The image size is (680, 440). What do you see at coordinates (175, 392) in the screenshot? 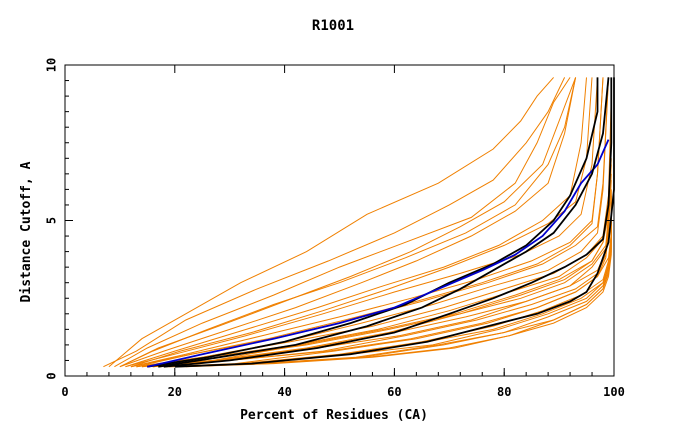
I see `x-tick-label-20: 20` at bounding box center [175, 392].